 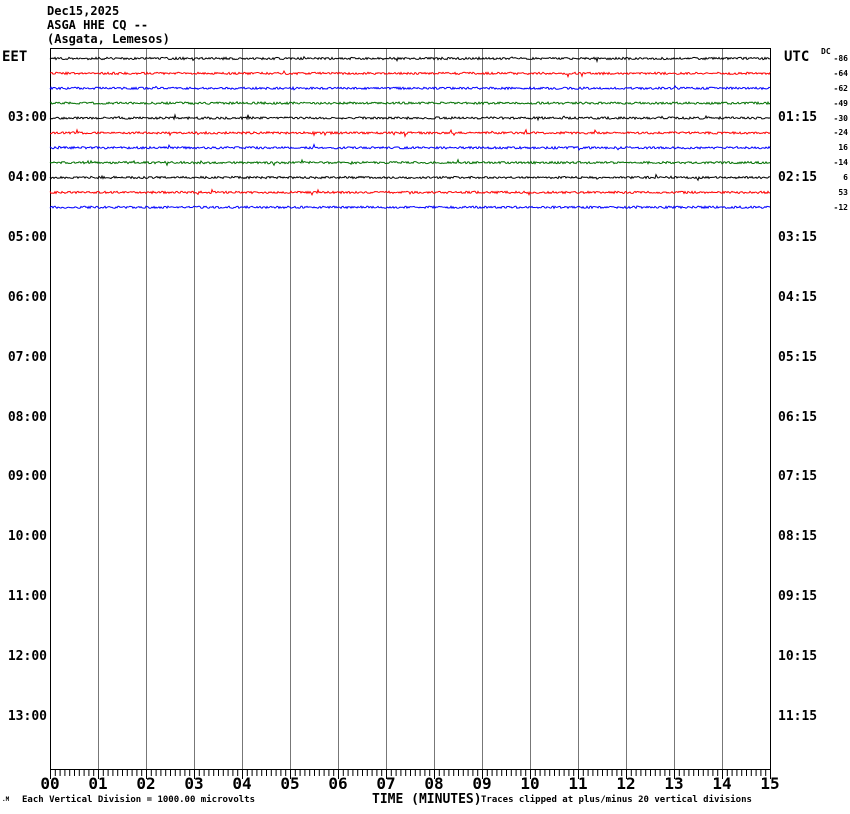 I want to click on right-hour-label: 07:15, so click(x=798, y=477).